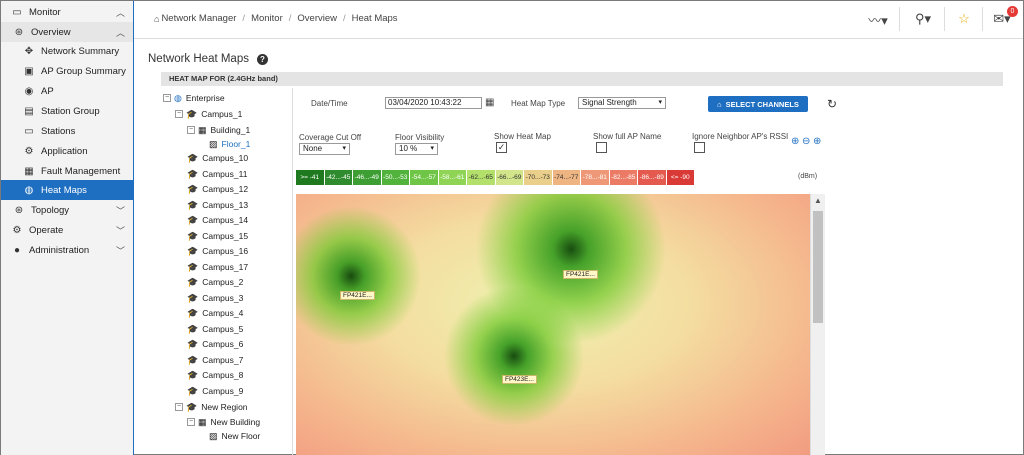 This screenshot has height=455, width=1024. Describe the element at coordinates (235, 436) in the screenshot. I see `tree-node-floor: ▨ New Floor` at that location.